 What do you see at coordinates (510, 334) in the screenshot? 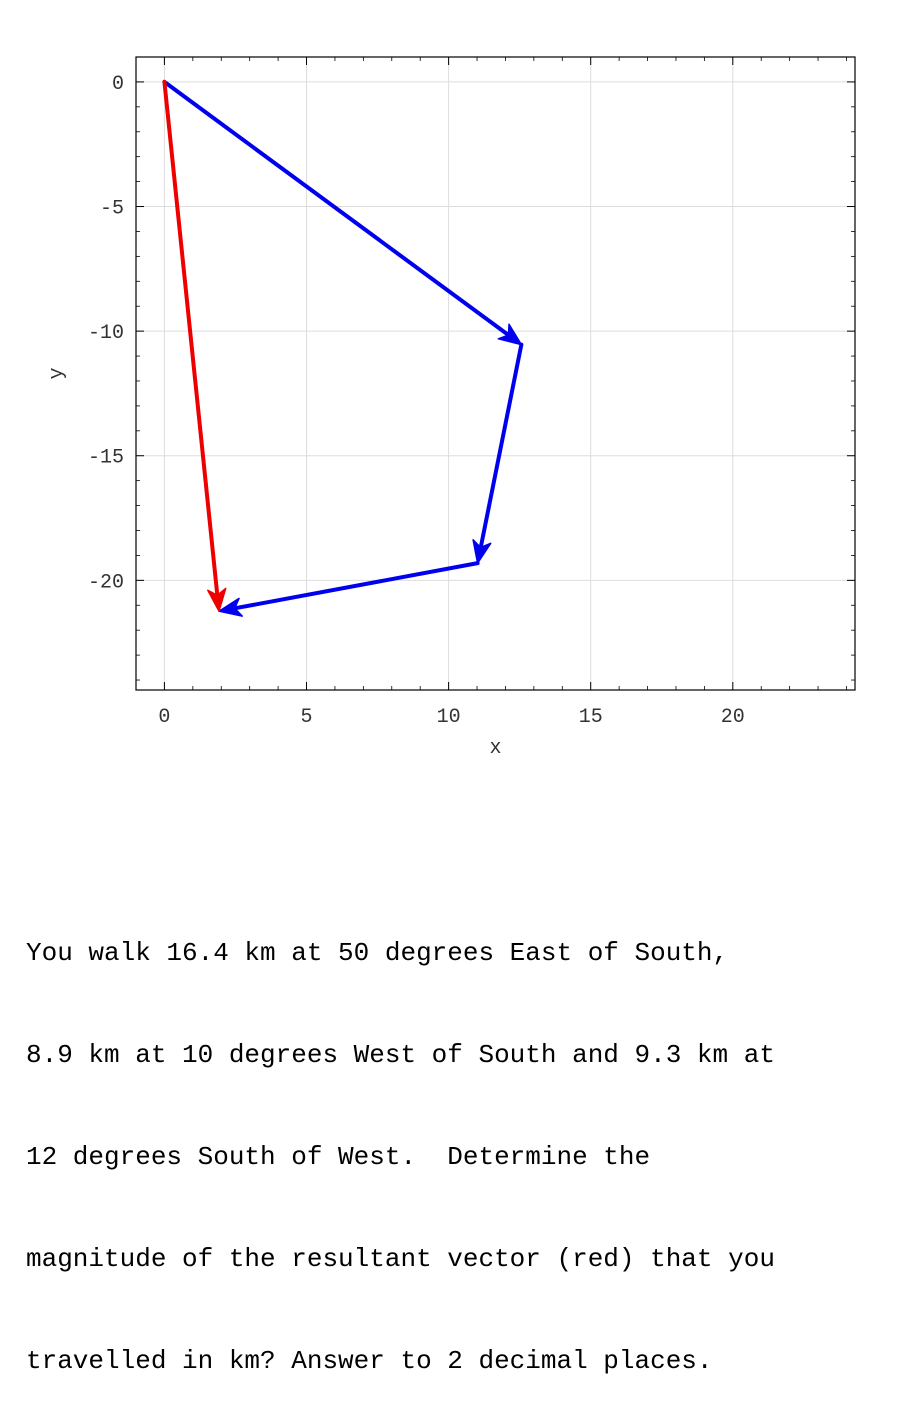
I see `displacement-vector-1-head` at bounding box center [510, 334].